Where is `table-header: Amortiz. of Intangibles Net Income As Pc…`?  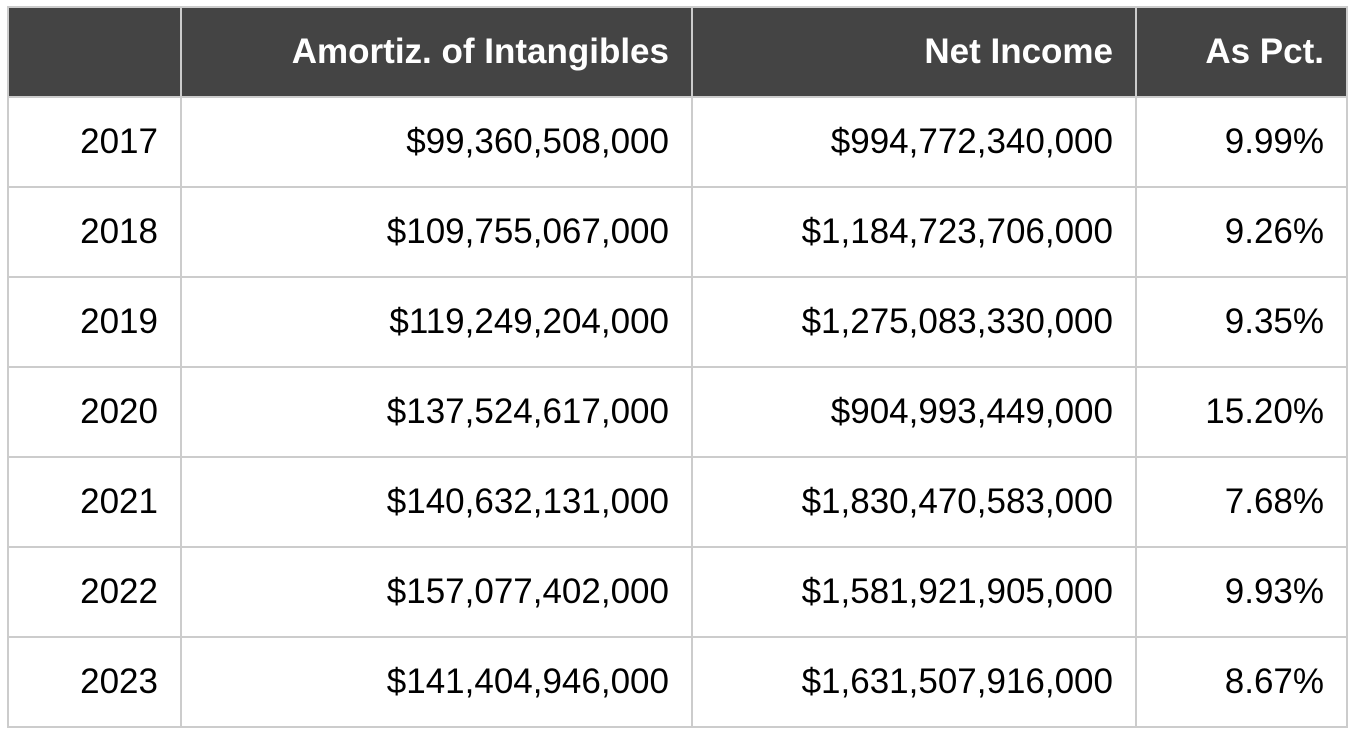
table-header: Amortiz. of Intangibles Net Income As Pc… is located at coordinates (677, 52).